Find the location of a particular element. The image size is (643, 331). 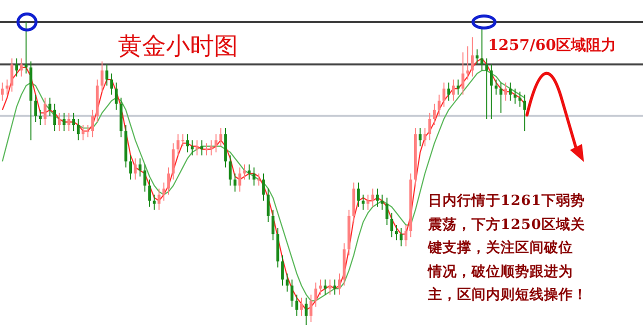

annotation: 情况，破位顺势跟进为 is located at coordinates (500, 271).